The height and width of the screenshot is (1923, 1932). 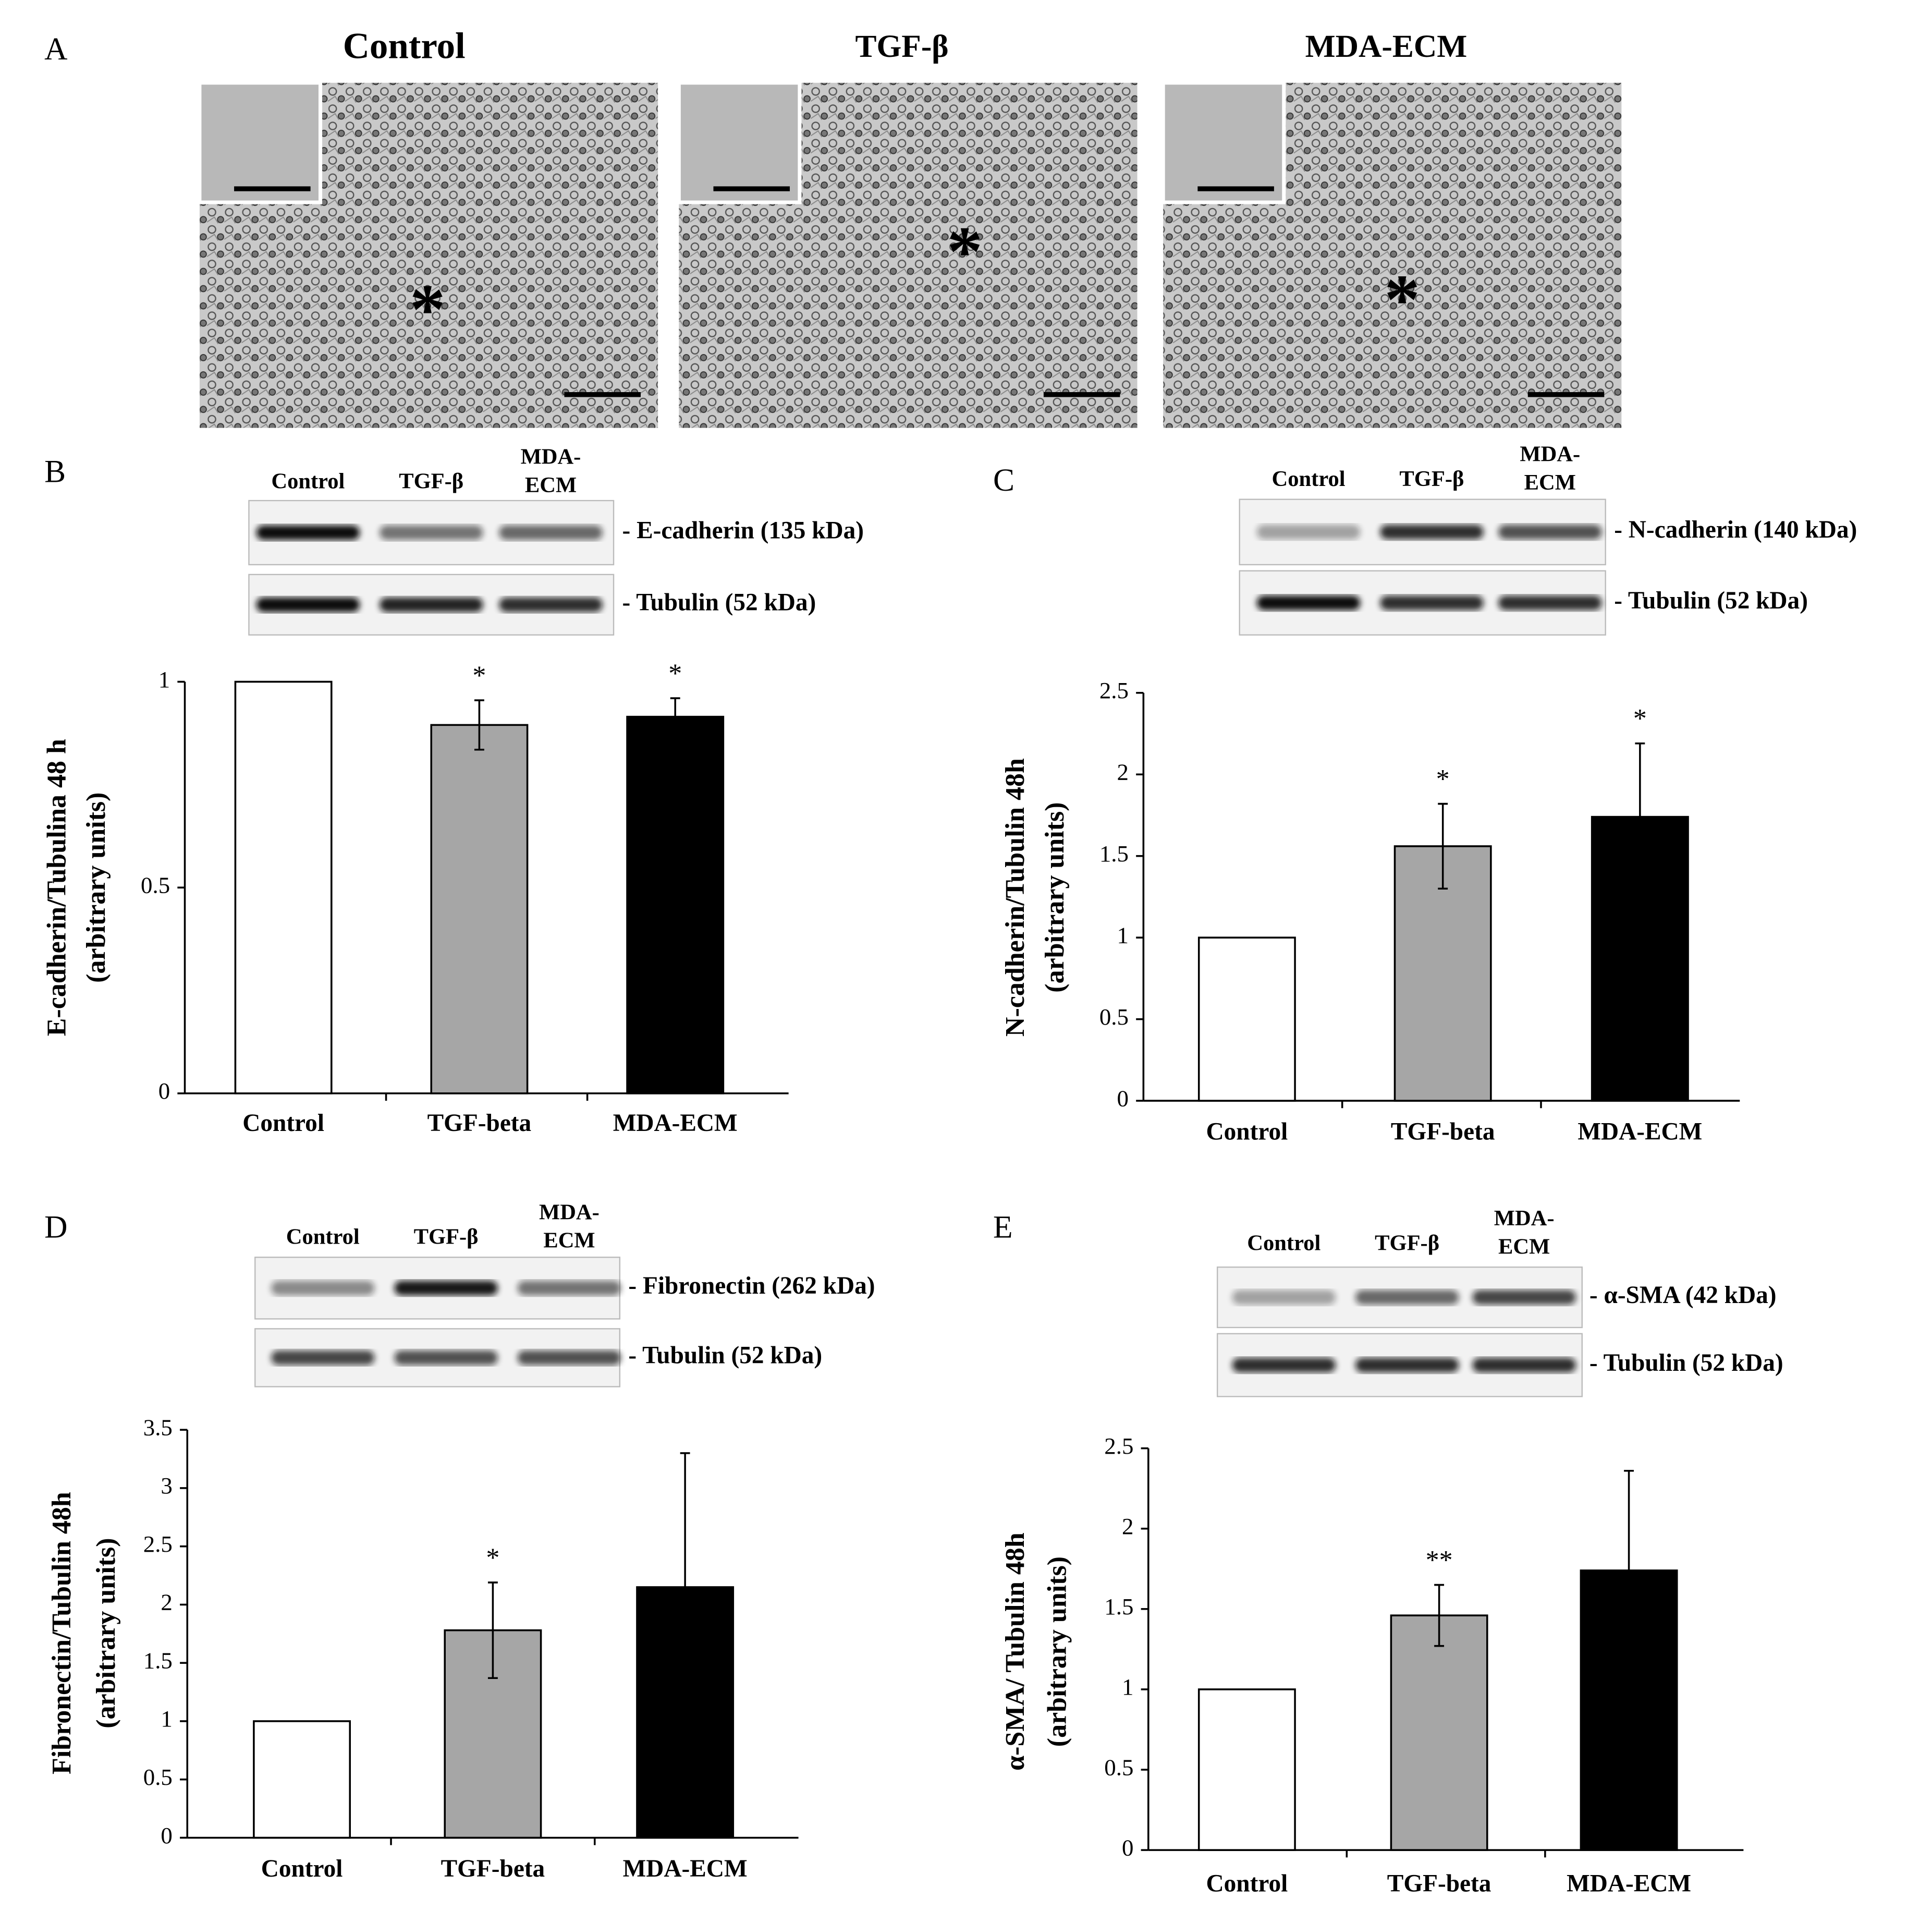 I want to click on y-axis-label: α-SMA/ Tubulin 48h, so click(x=1015, y=1651).